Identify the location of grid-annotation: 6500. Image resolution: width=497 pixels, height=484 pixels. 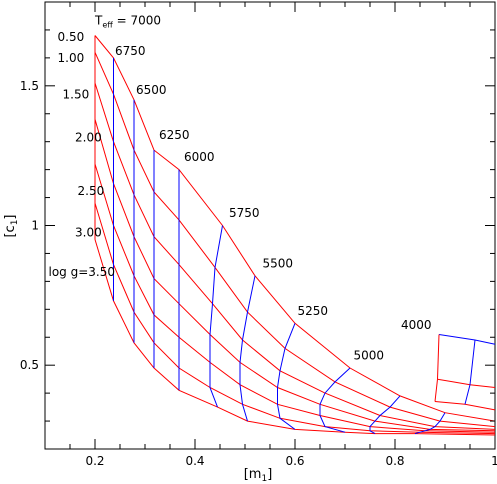
(151, 90).